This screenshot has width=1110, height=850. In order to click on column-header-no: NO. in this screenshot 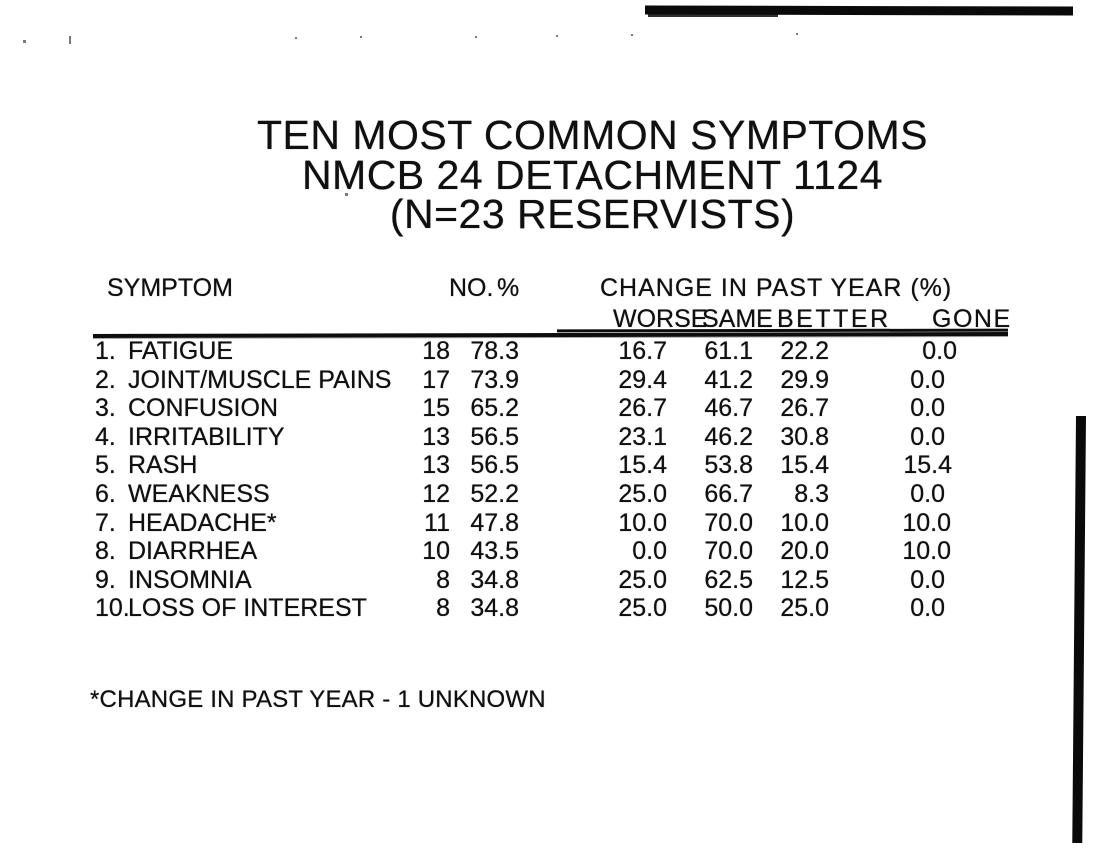, I will do `click(471, 288)`.